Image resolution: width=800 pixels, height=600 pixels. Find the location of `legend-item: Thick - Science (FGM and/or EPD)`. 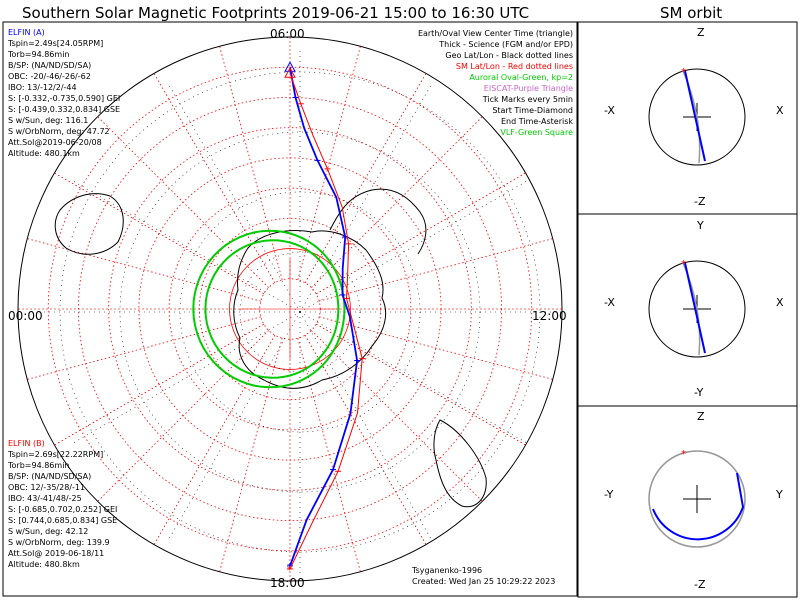

legend-item: Thick - Science (FGM and/or EPD) is located at coordinates (506, 44).